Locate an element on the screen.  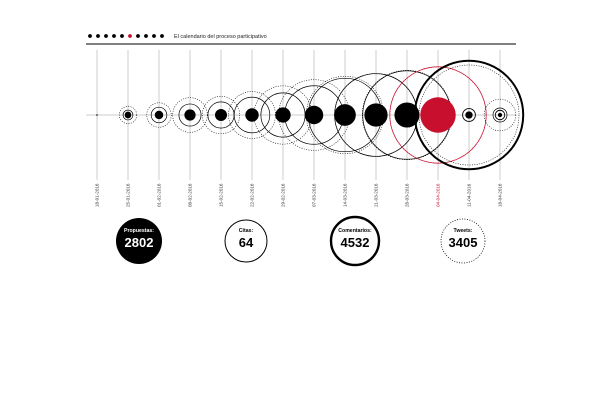
date-label: 08-02-2016 is located at coordinates (190, 195).